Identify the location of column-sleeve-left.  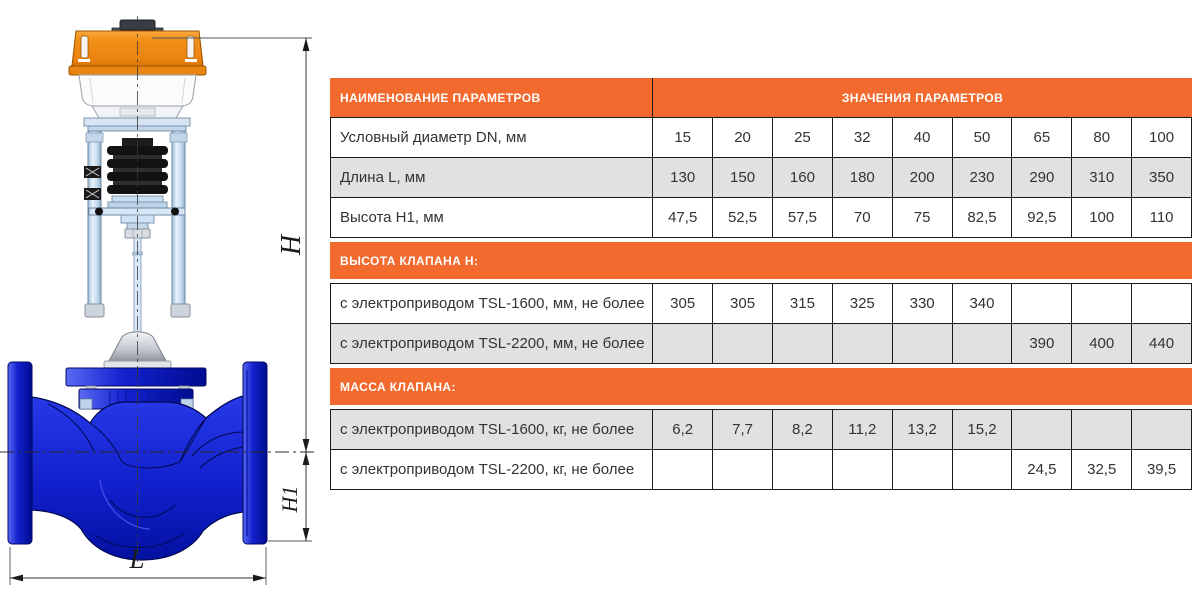
(94, 137).